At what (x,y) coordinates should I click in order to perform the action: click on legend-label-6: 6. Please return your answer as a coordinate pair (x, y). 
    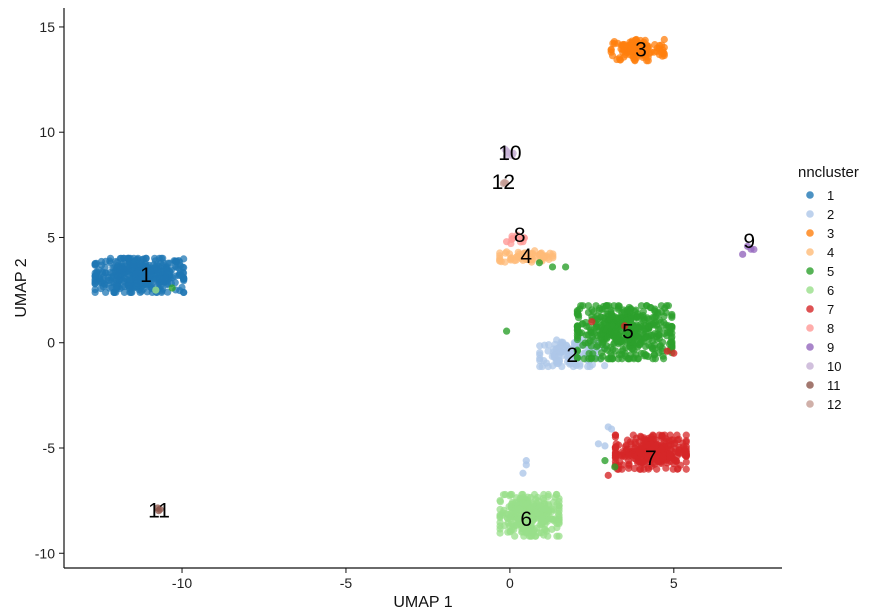
    Looking at the image, I should click on (830, 290).